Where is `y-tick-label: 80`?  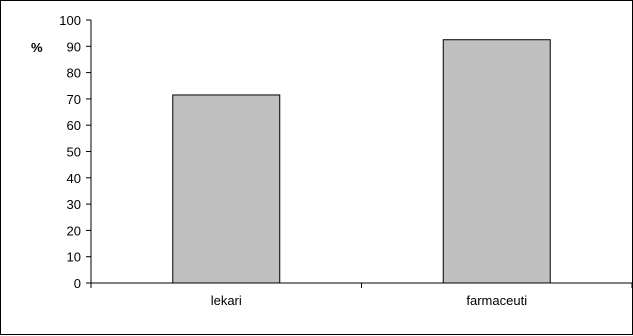 y-tick-label: 80 is located at coordinates (74, 73).